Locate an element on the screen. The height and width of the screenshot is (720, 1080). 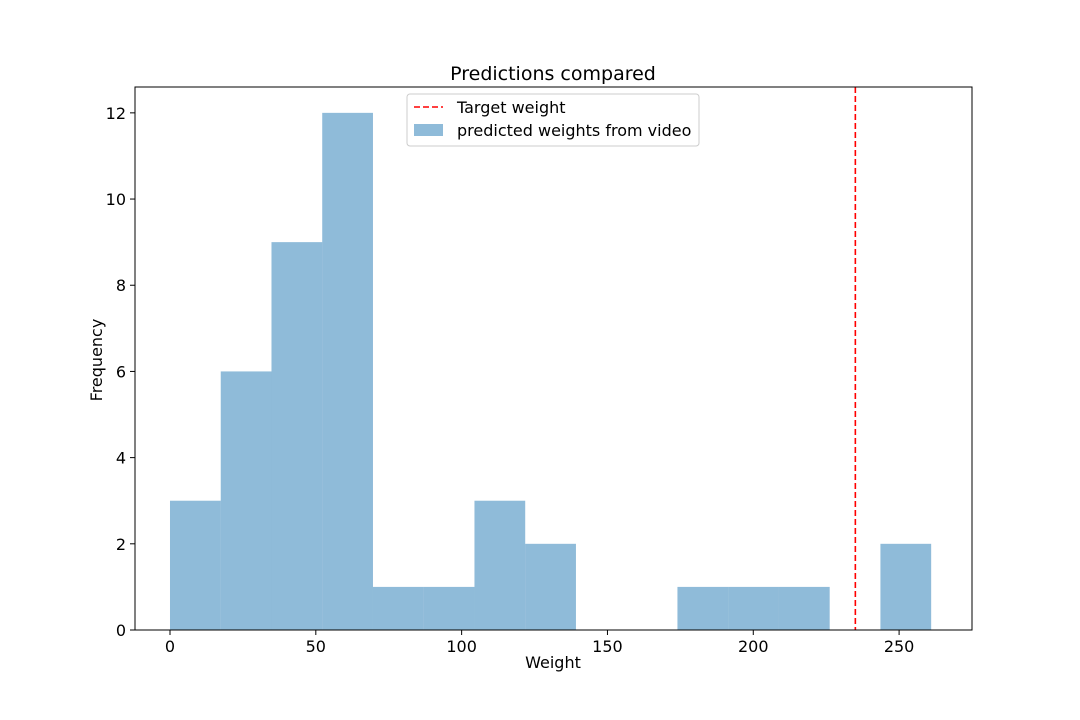
y-tick-label: 4 is located at coordinates (121, 458).